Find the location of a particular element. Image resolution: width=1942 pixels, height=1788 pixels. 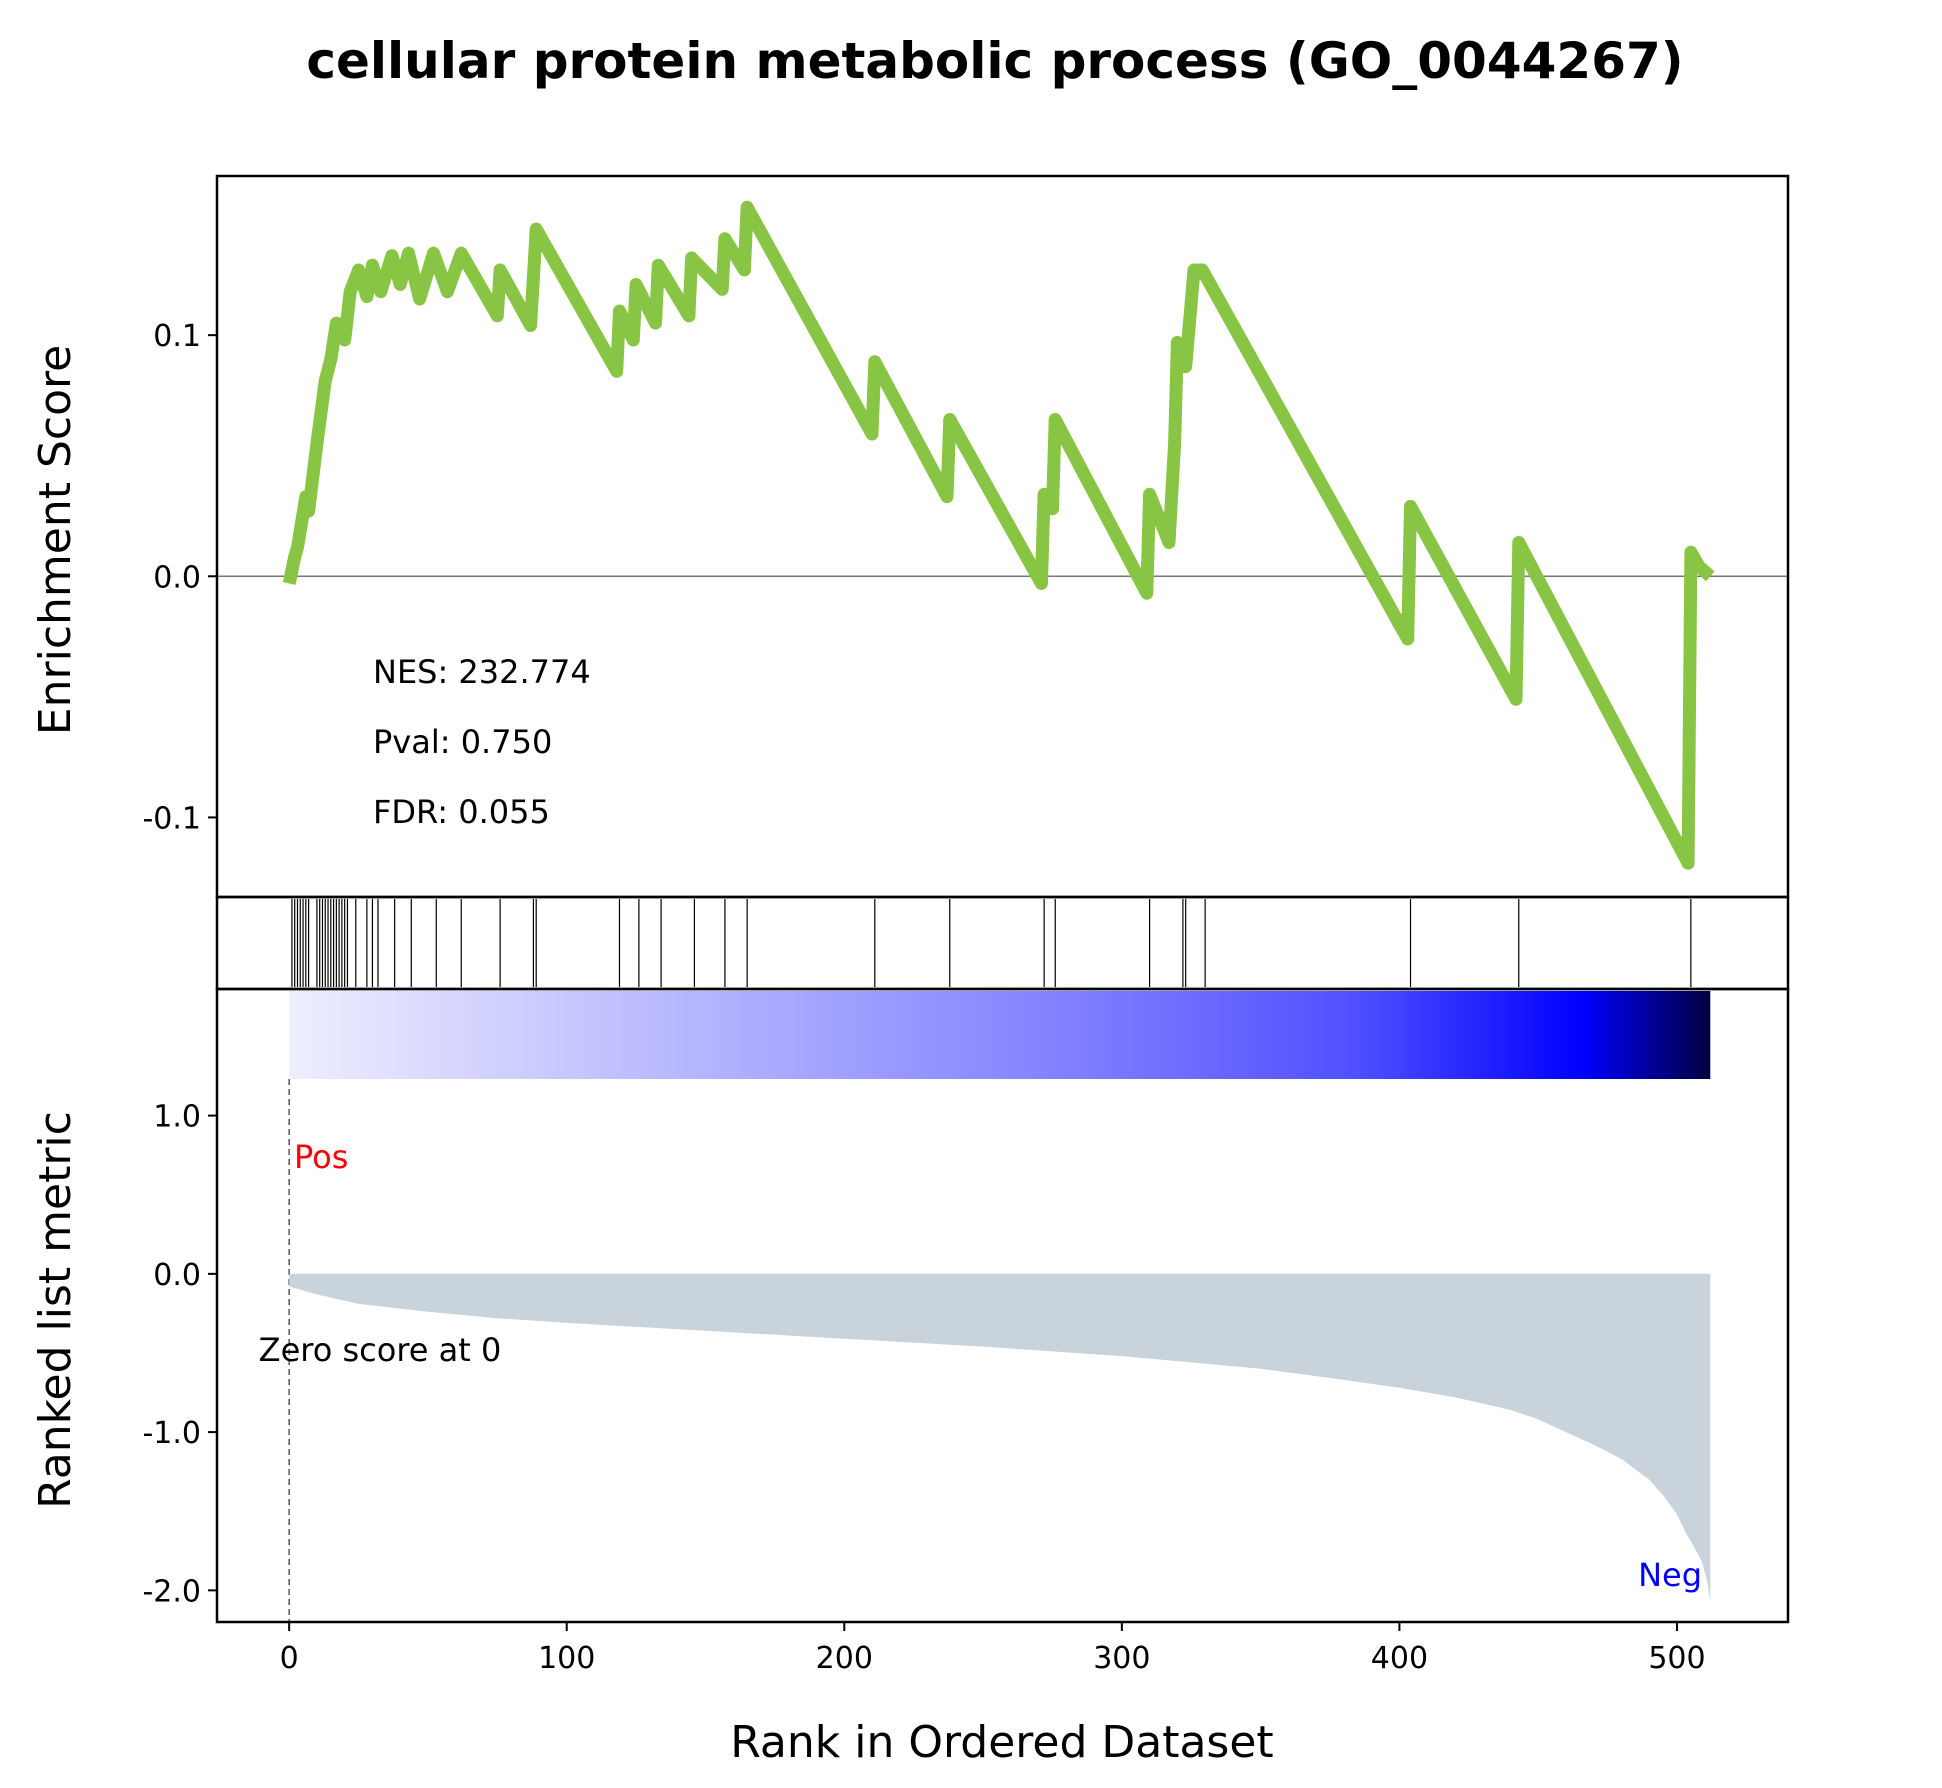

rank-y-tick-label: -2.0 is located at coordinates (171, 1591).